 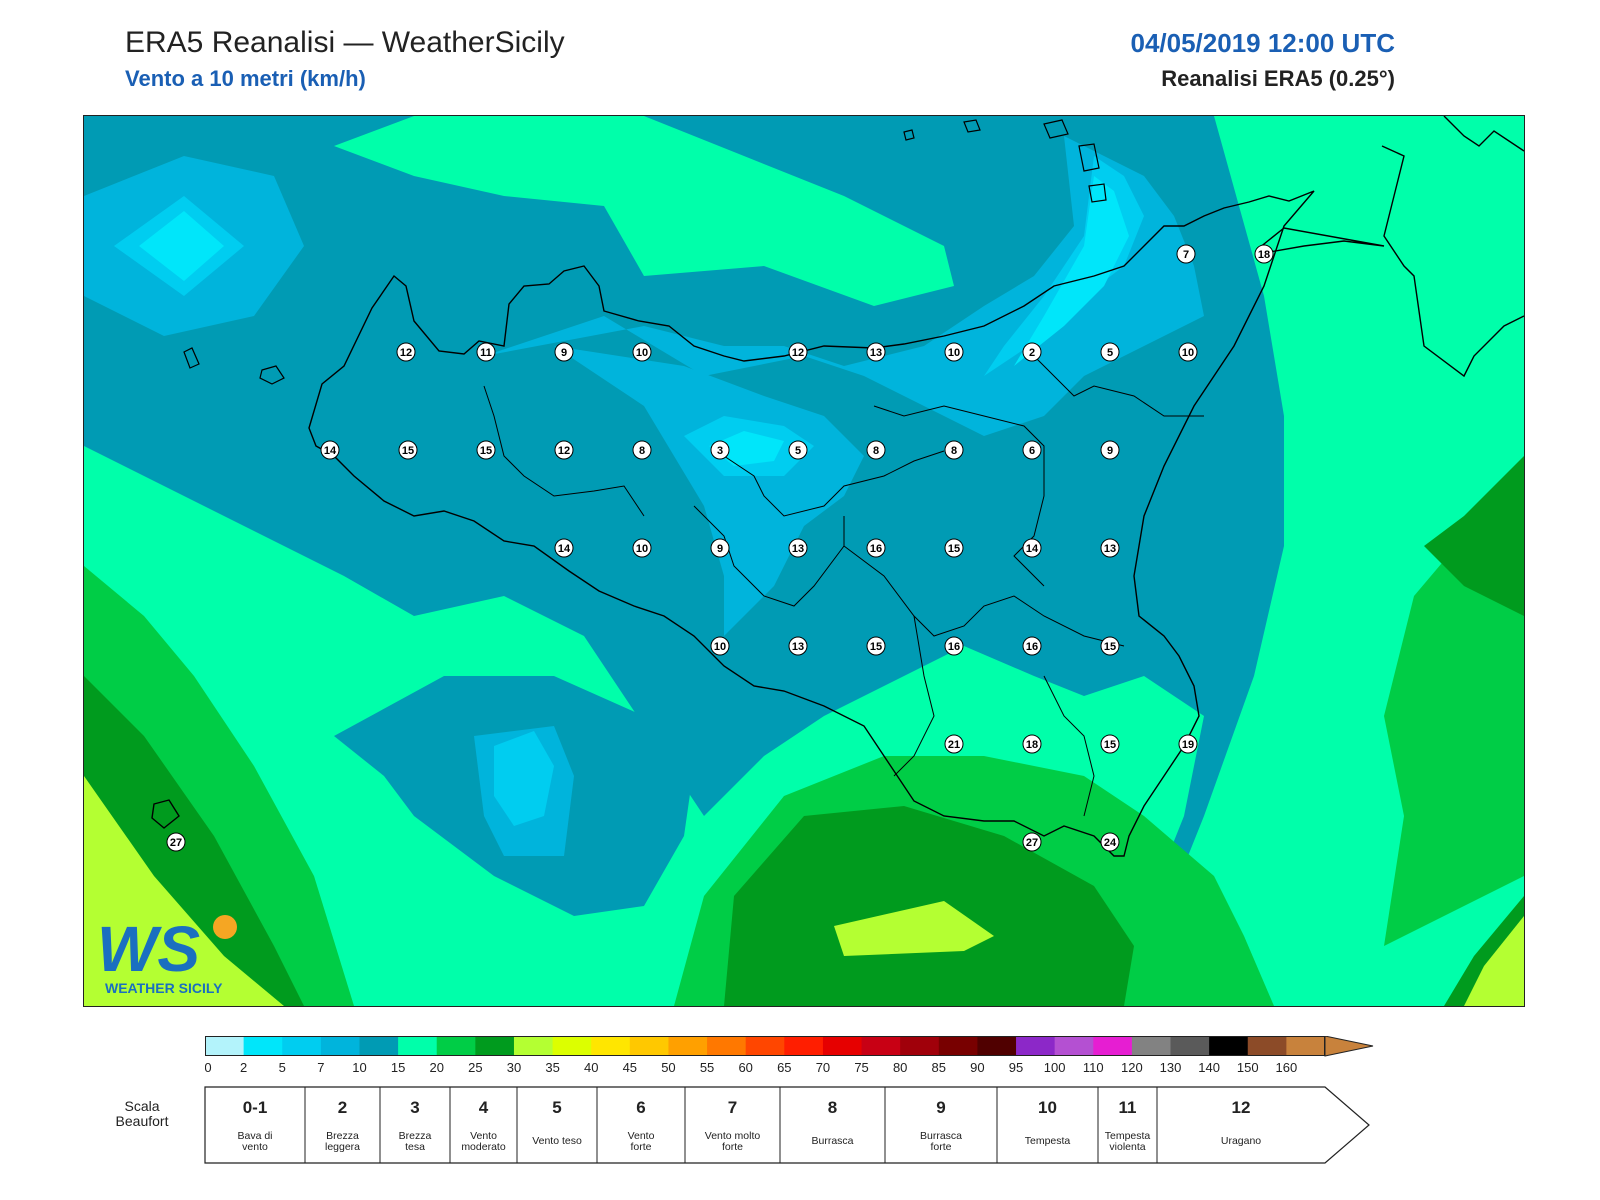 I want to click on logo-text: WEATHER SICILY, so click(x=164, y=988).